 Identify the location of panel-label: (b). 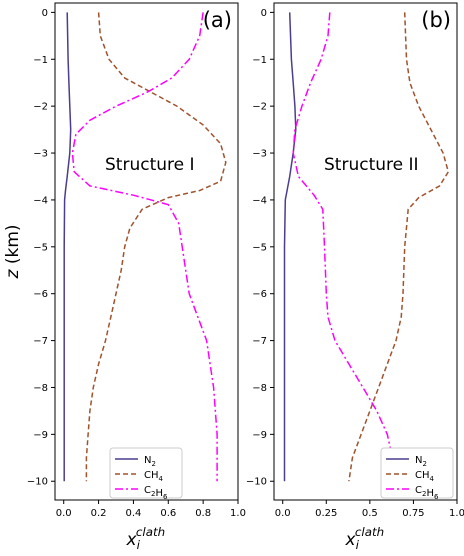
(436, 20).